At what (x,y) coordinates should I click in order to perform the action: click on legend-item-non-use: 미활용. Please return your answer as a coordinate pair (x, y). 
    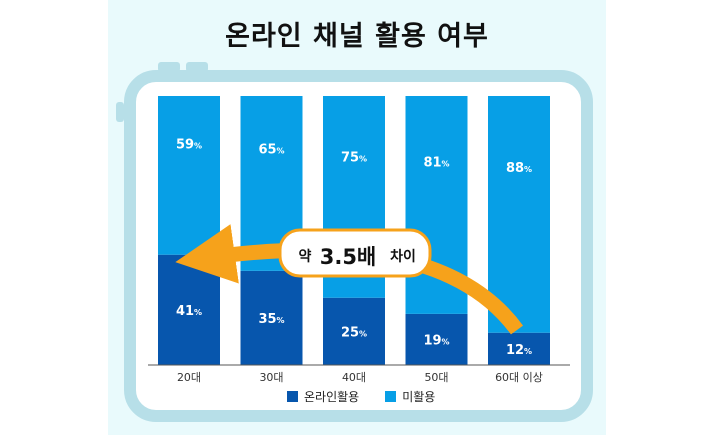
    Looking at the image, I should click on (410, 396).